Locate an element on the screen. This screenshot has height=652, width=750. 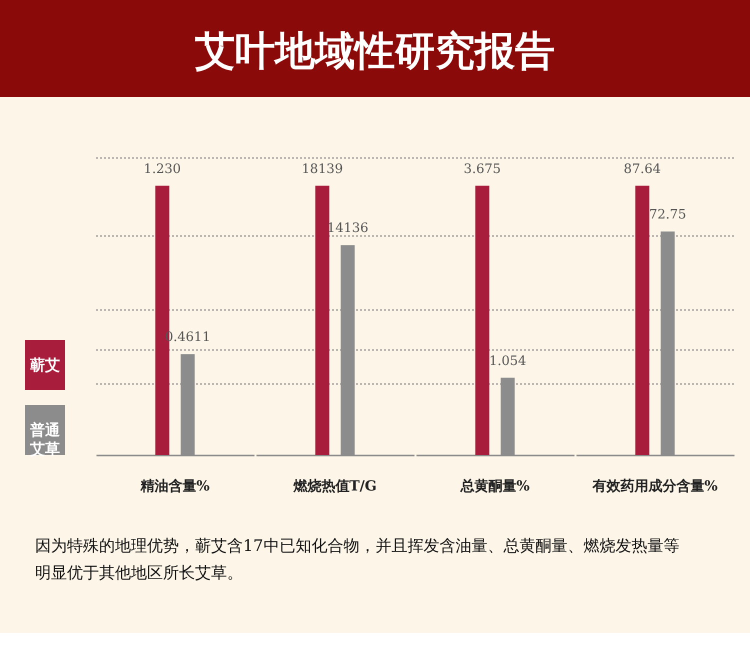
data-label: 18139 is located at coordinates (322, 169).